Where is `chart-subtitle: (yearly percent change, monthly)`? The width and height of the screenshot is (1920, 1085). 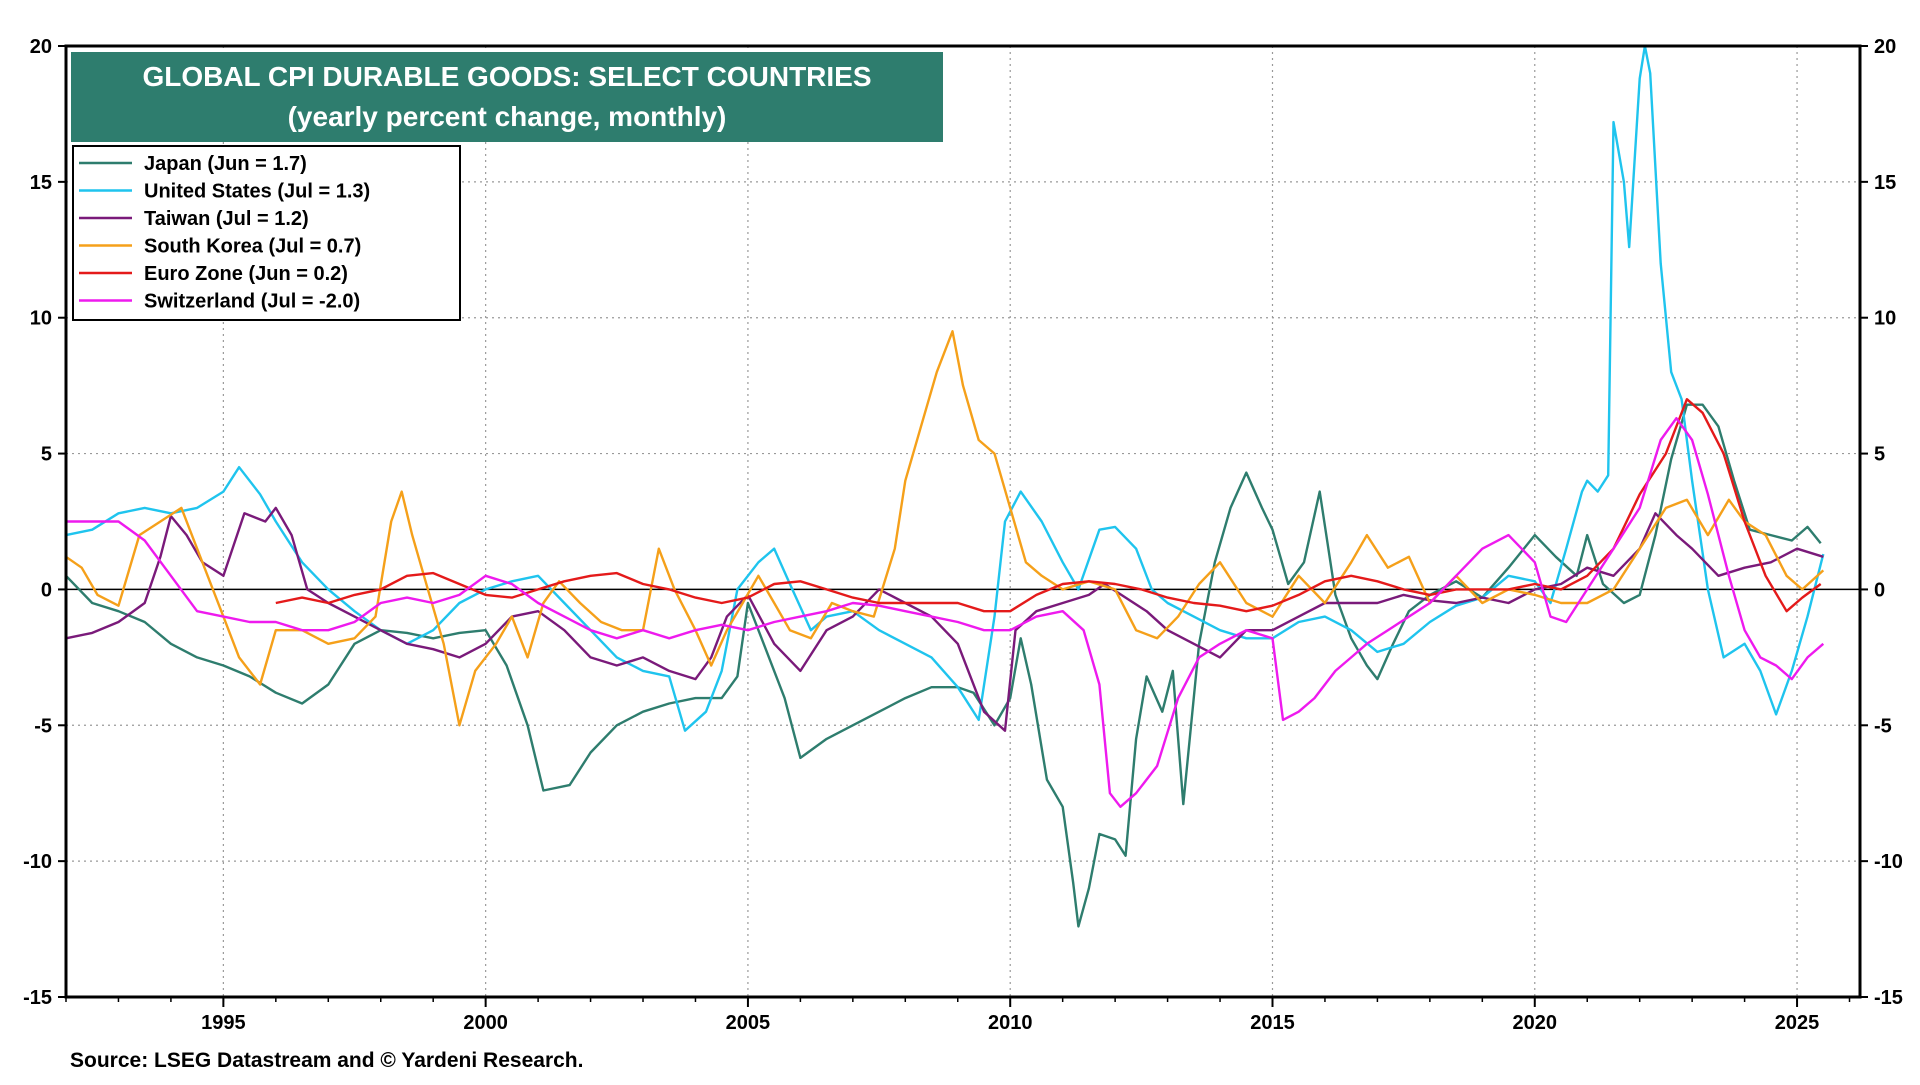 chart-subtitle: (yearly percent change, monthly) is located at coordinates (507, 116).